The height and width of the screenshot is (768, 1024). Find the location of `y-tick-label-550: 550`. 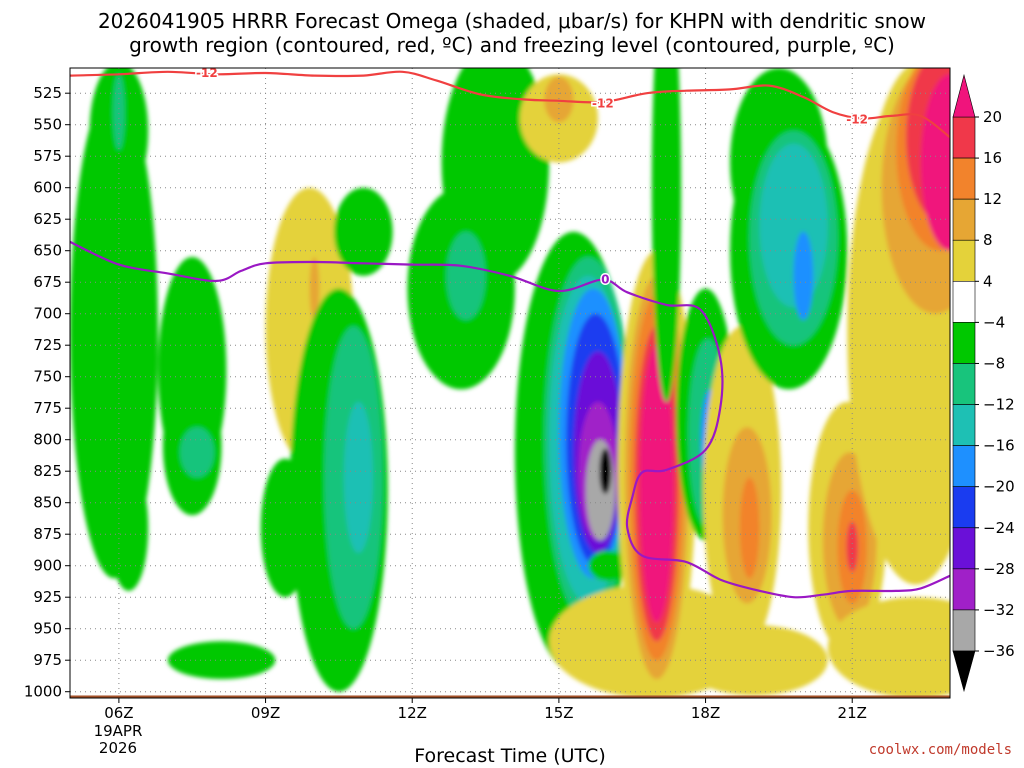

y-tick-label-550: 550 is located at coordinates (47, 125).